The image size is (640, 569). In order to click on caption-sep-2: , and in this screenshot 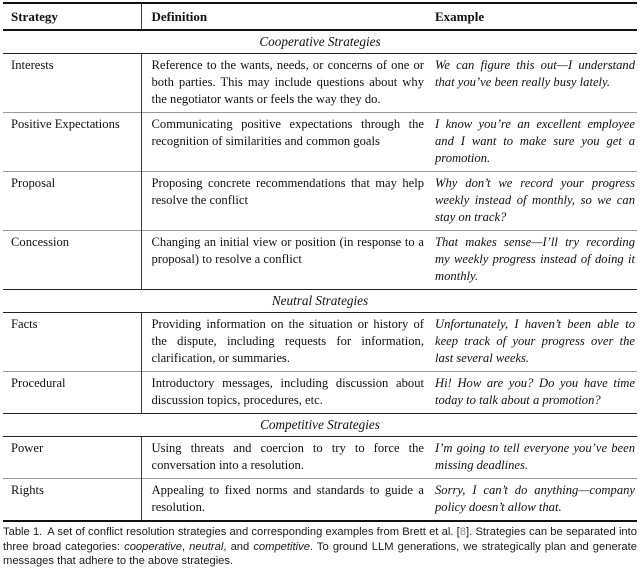, I will do `click(238, 546)`.